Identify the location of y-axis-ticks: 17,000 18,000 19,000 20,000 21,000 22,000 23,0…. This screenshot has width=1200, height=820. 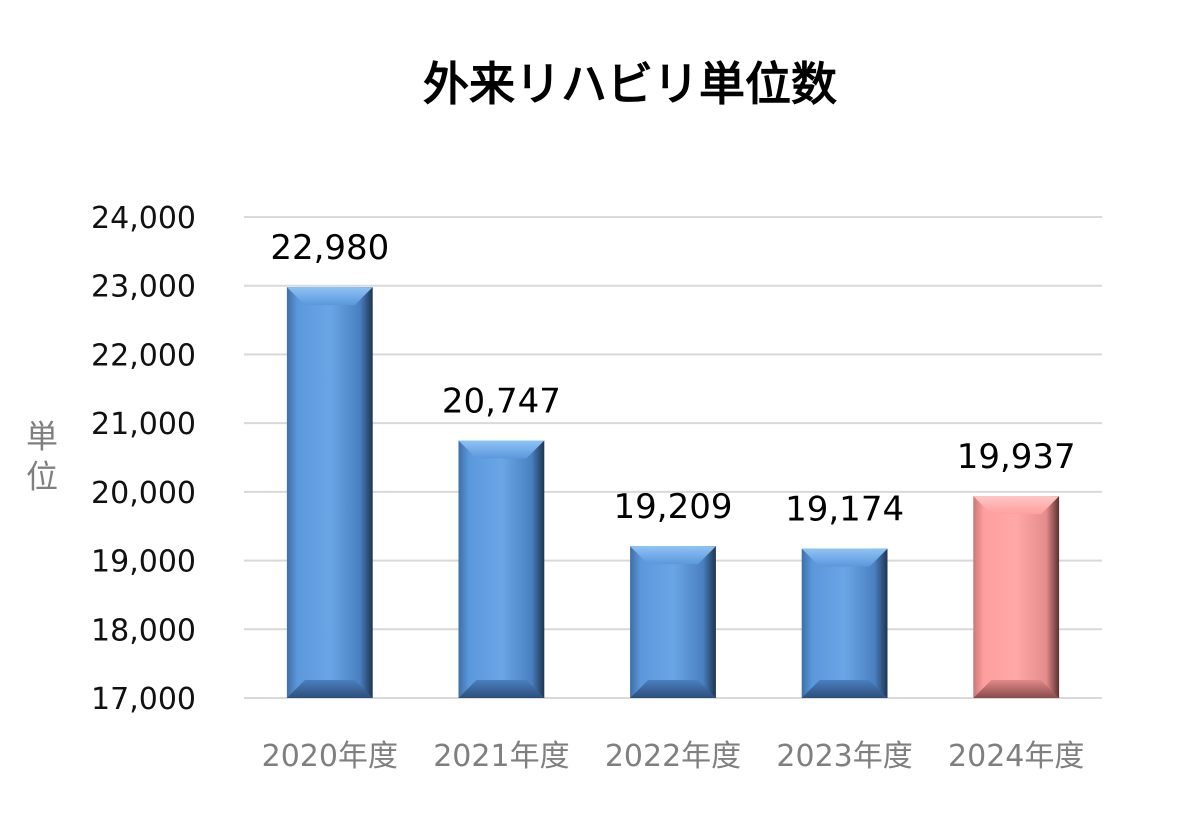
(143, 459).